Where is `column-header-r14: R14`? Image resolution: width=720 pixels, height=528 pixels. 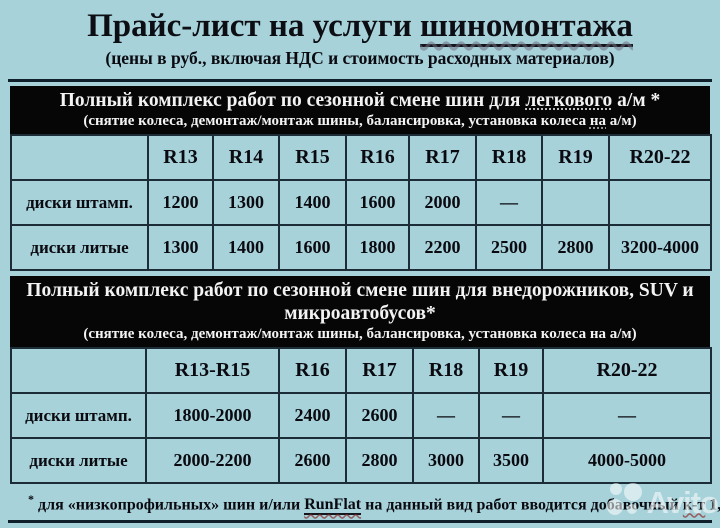 column-header-r14: R14 is located at coordinates (246, 157).